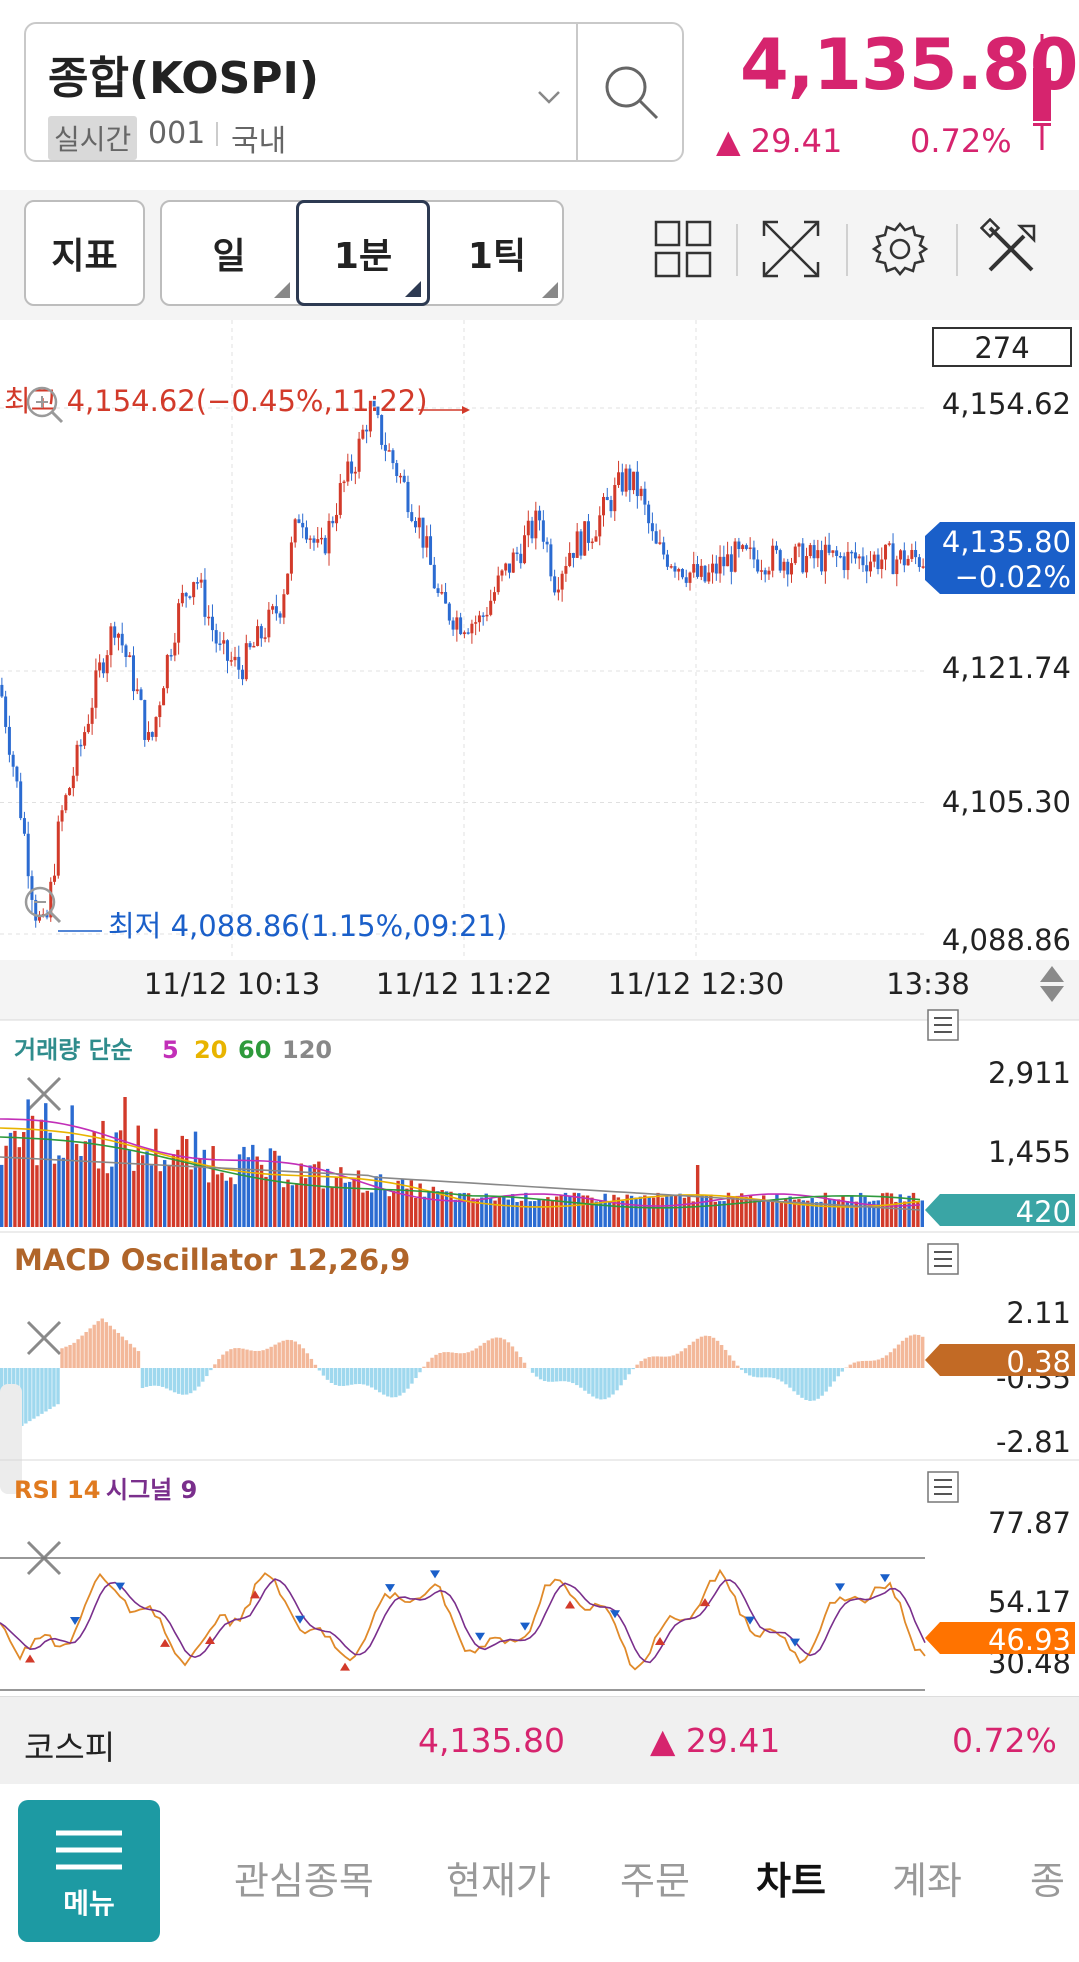 The height and width of the screenshot is (1962, 1079). What do you see at coordinates (354, 92) in the screenshot?
I see `symbol-selector: 종합(KOSPI) 실시간 001 국내` at bounding box center [354, 92].